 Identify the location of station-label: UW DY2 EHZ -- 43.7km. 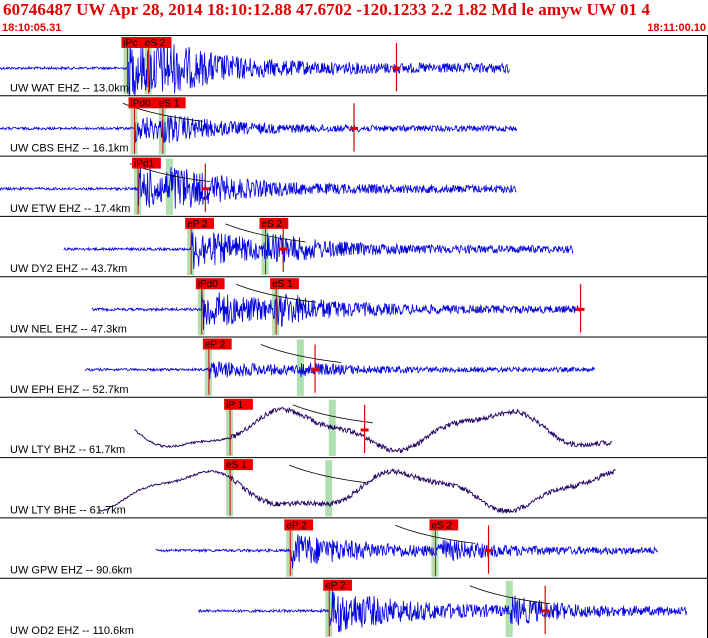
(68, 269).